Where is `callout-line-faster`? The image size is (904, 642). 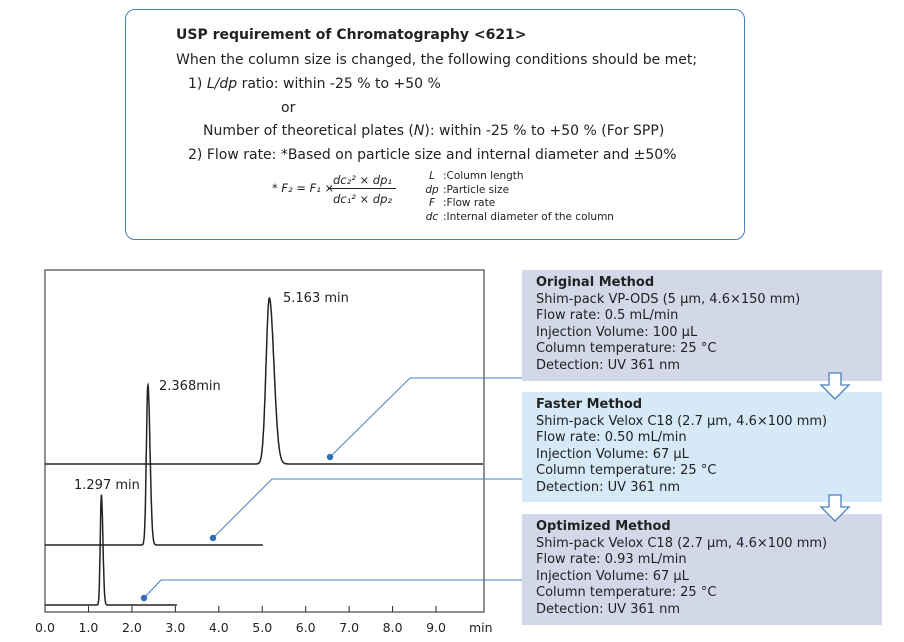
callout-line-faster is located at coordinates (367, 508).